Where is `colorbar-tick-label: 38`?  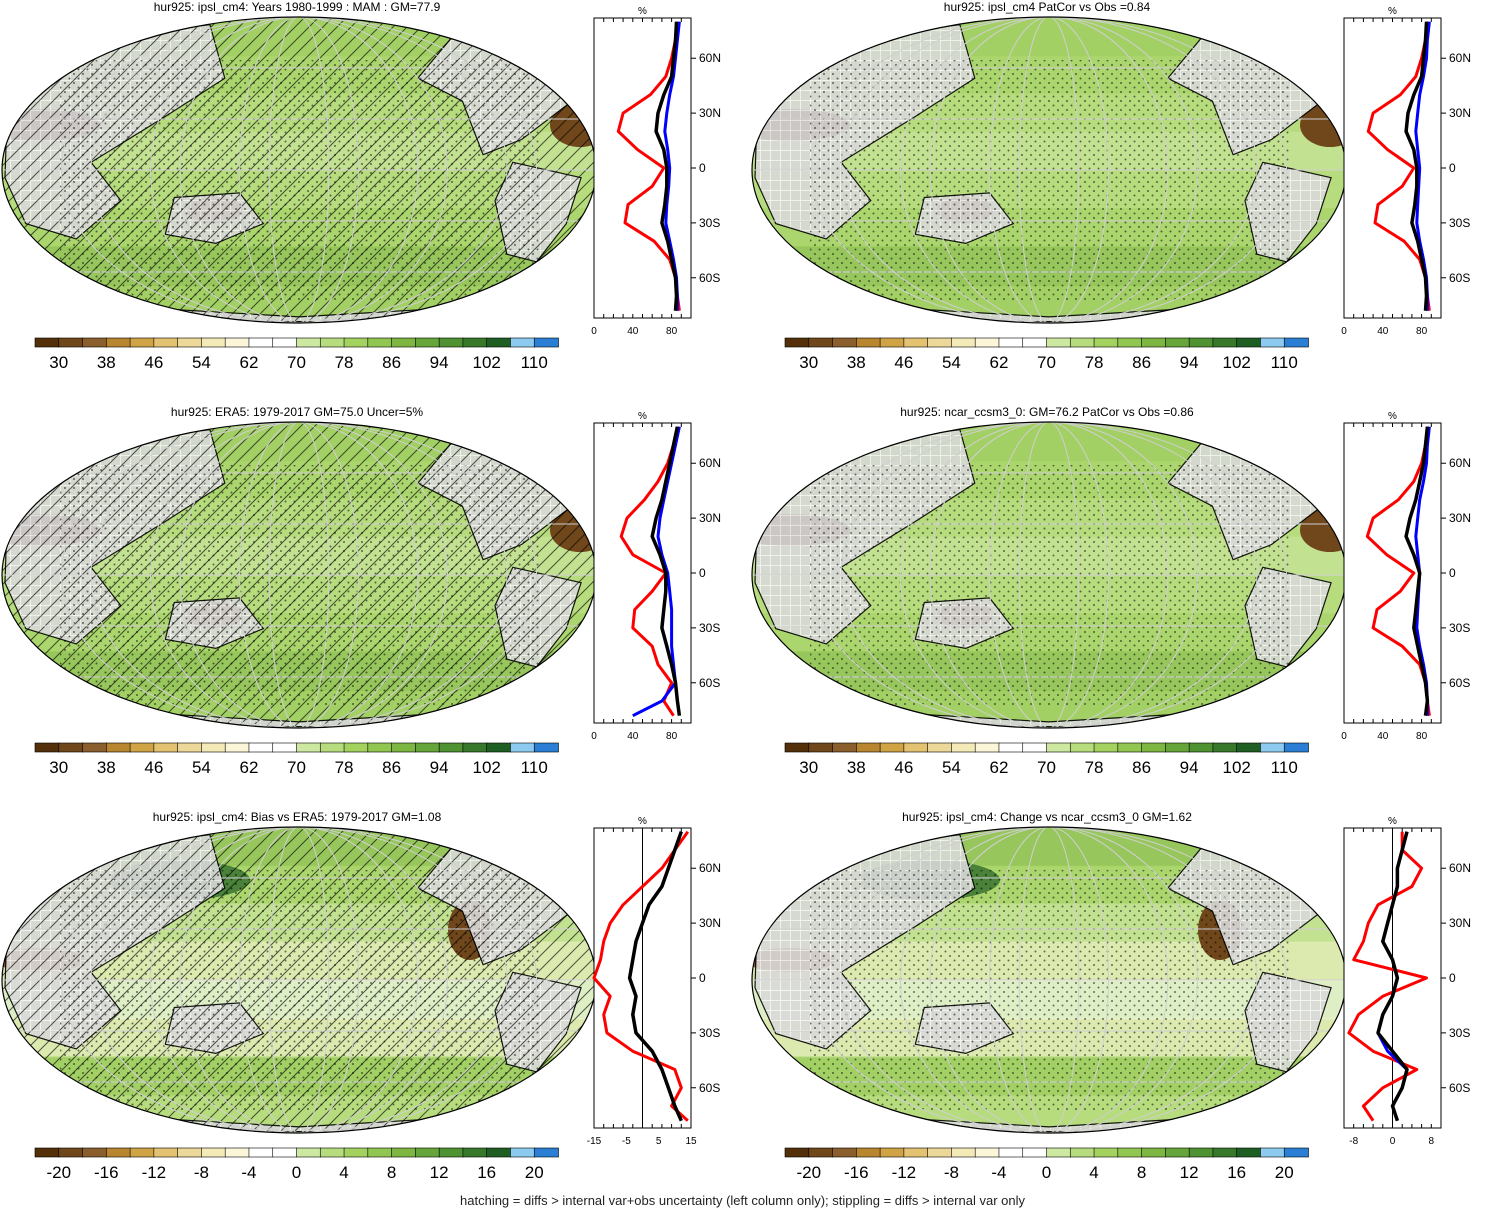
colorbar-tick-label: 38 is located at coordinates (106, 767).